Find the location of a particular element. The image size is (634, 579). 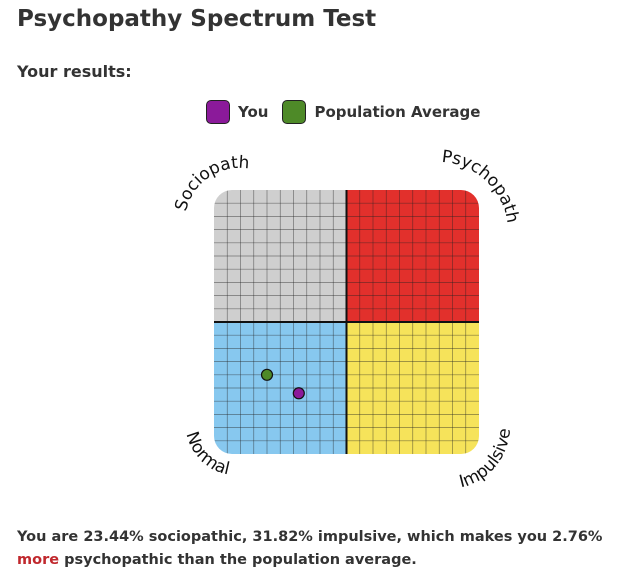

result-emphasis: more is located at coordinates (38, 560).